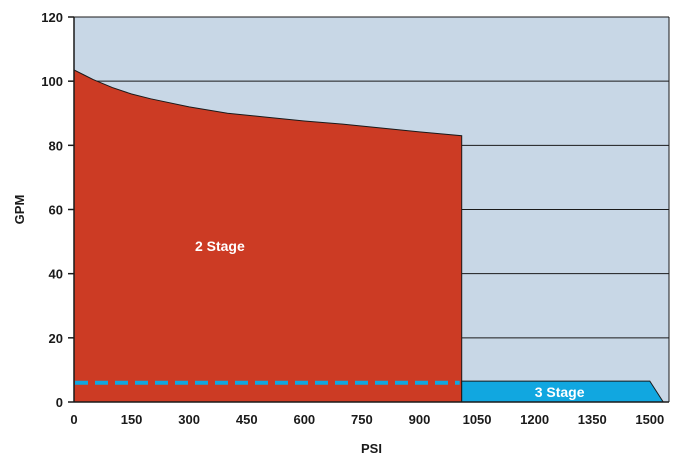  What do you see at coordinates (247, 419) in the screenshot?
I see `x-tick-label: 450` at bounding box center [247, 419].